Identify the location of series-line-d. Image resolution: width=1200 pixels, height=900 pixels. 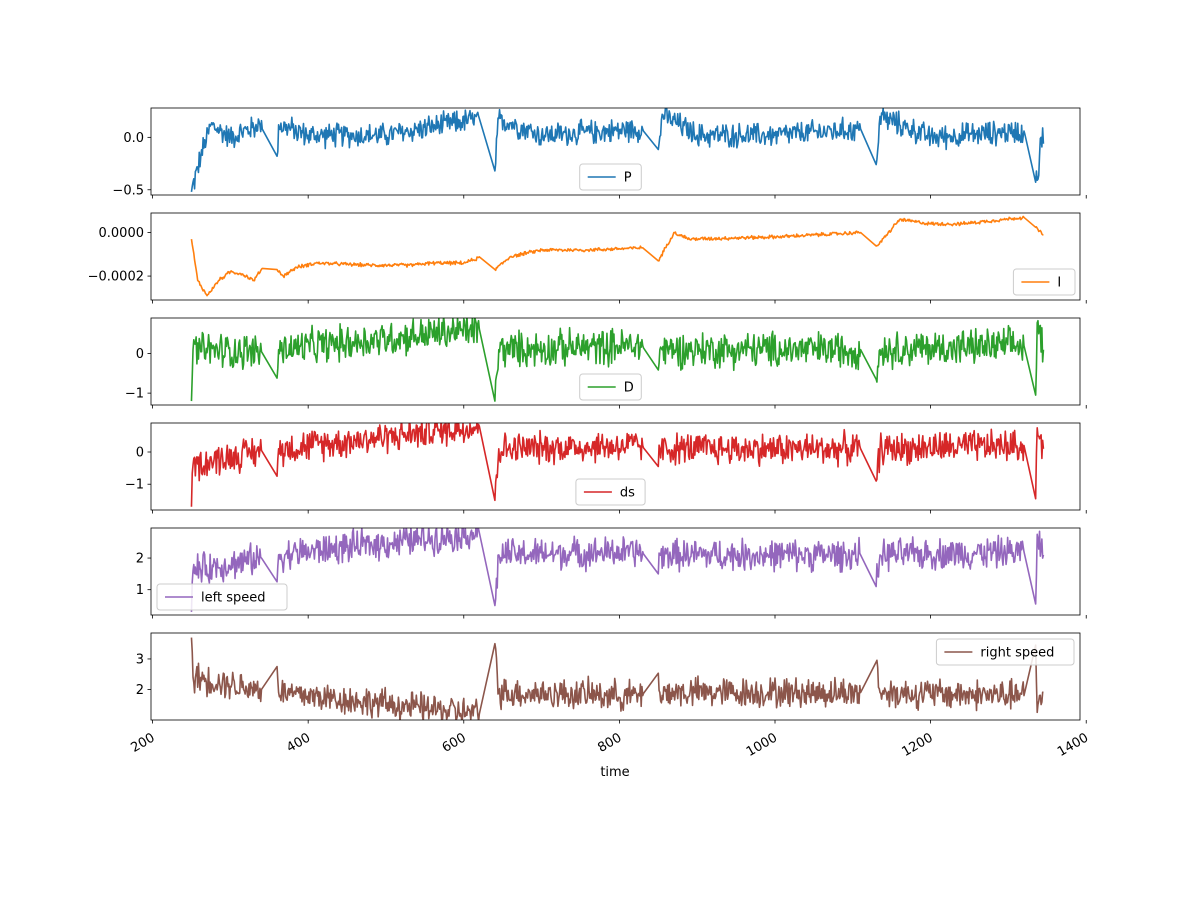
(617, 360).